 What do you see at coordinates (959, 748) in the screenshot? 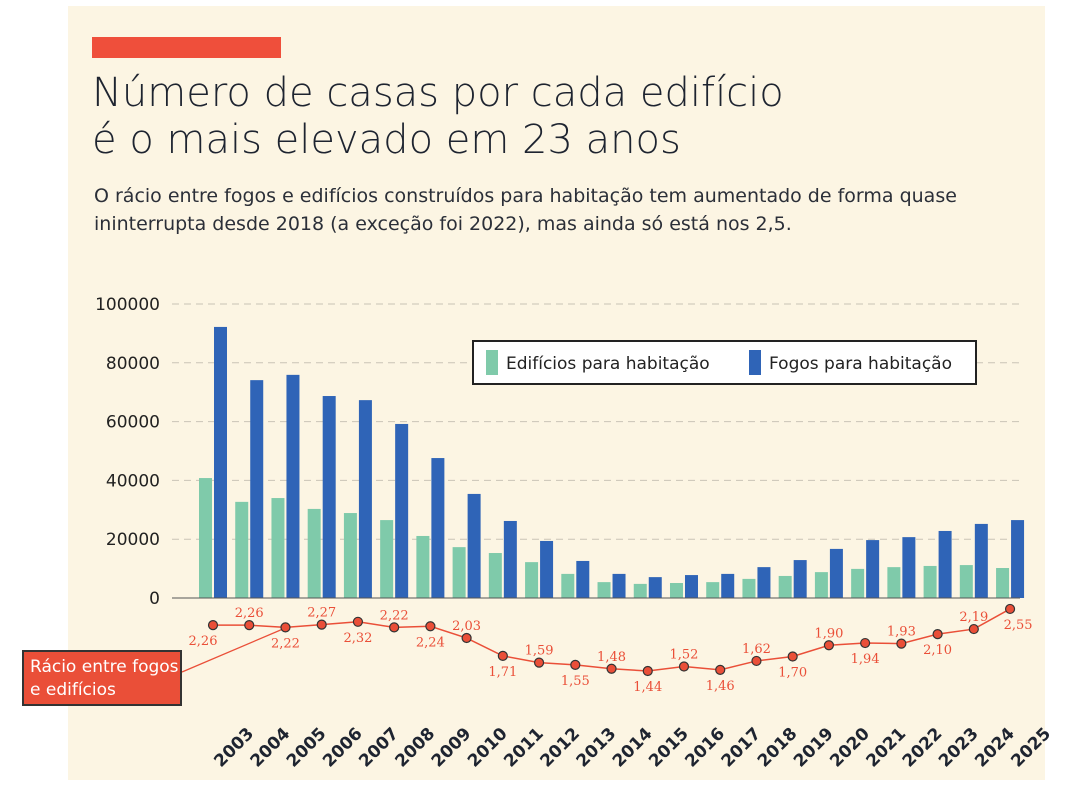
I see `x-tick-label: 2023` at bounding box center [959, 748].